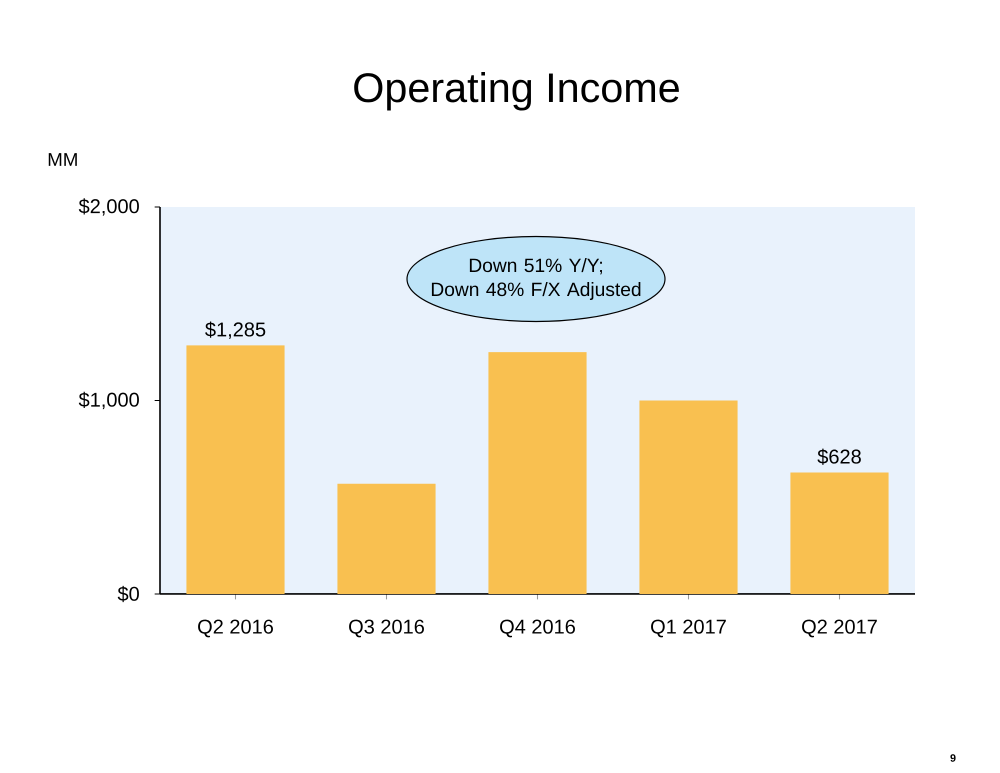 The width and height of the screenshot is (1000, 773). I want to click on x-tick-label: Q2 2016, so click(235, 629).